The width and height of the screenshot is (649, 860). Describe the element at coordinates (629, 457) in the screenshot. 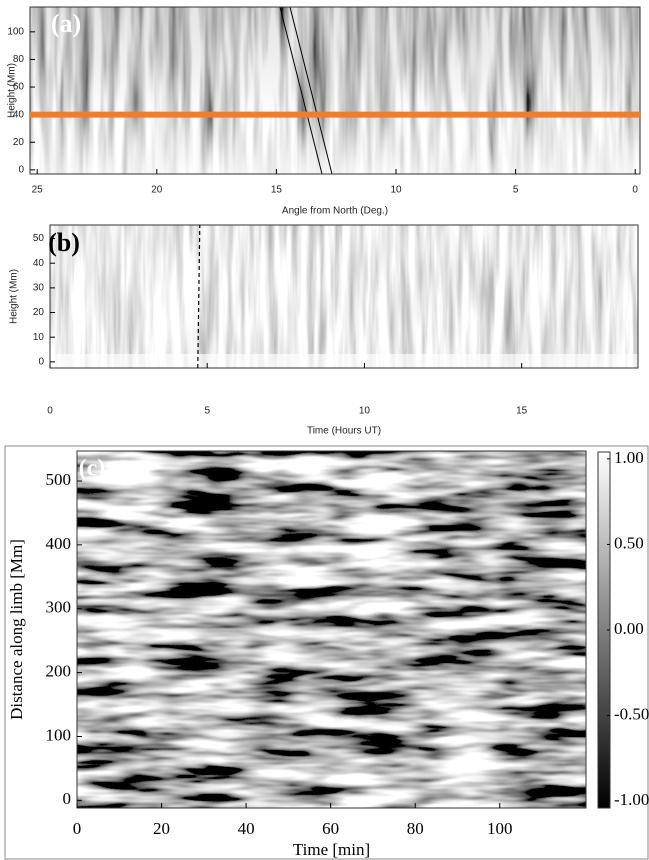

I see `colorbar-label: 1.00` at that location.